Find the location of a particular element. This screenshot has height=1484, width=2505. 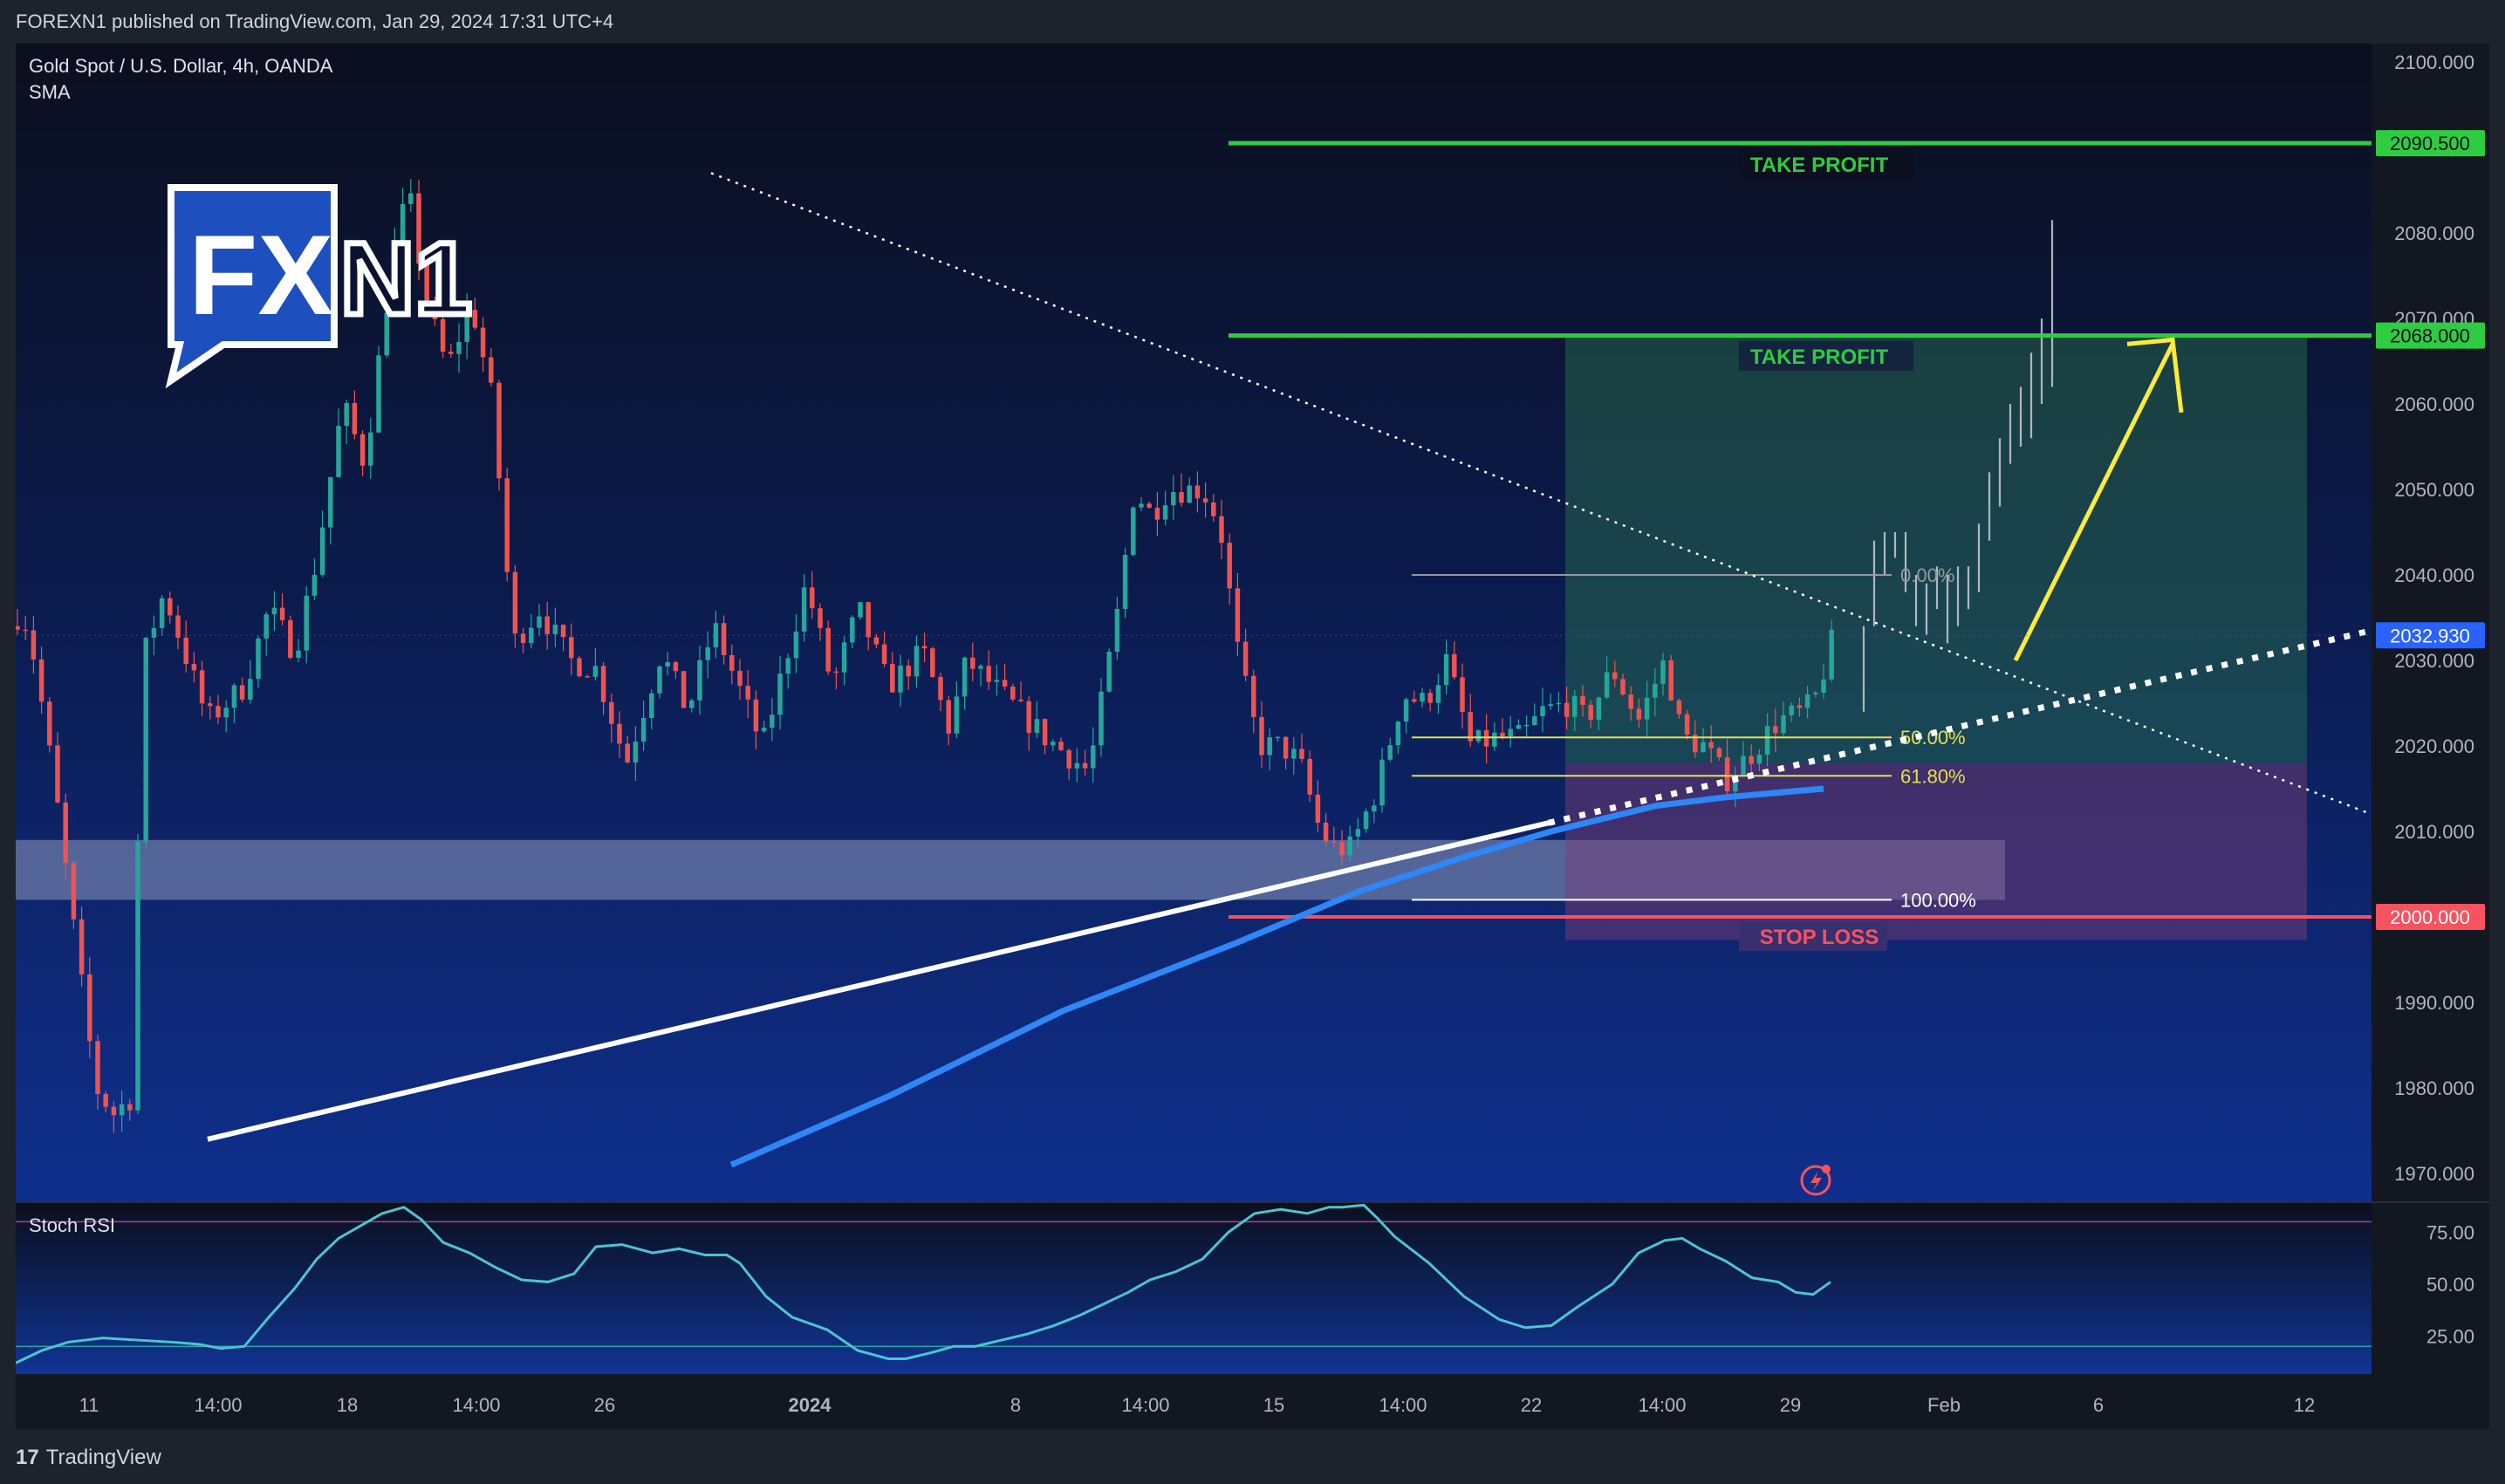

logo-n1-text: N1 is located at coordinates (406, 279).